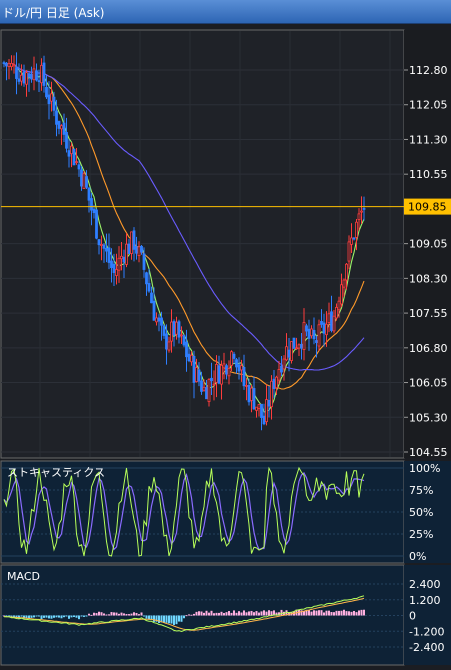 This screenshot has height=670, width=451. Describe the element at coordinates (421, 534) in the screenshot. I see `stochastics-tick-label: 25%` at that location.